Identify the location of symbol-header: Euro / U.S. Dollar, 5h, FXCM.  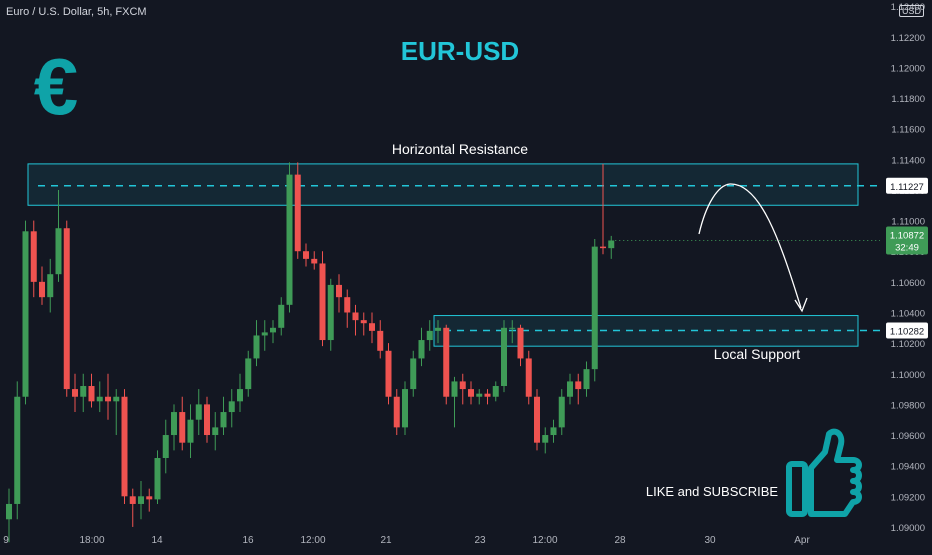
(76, 12).